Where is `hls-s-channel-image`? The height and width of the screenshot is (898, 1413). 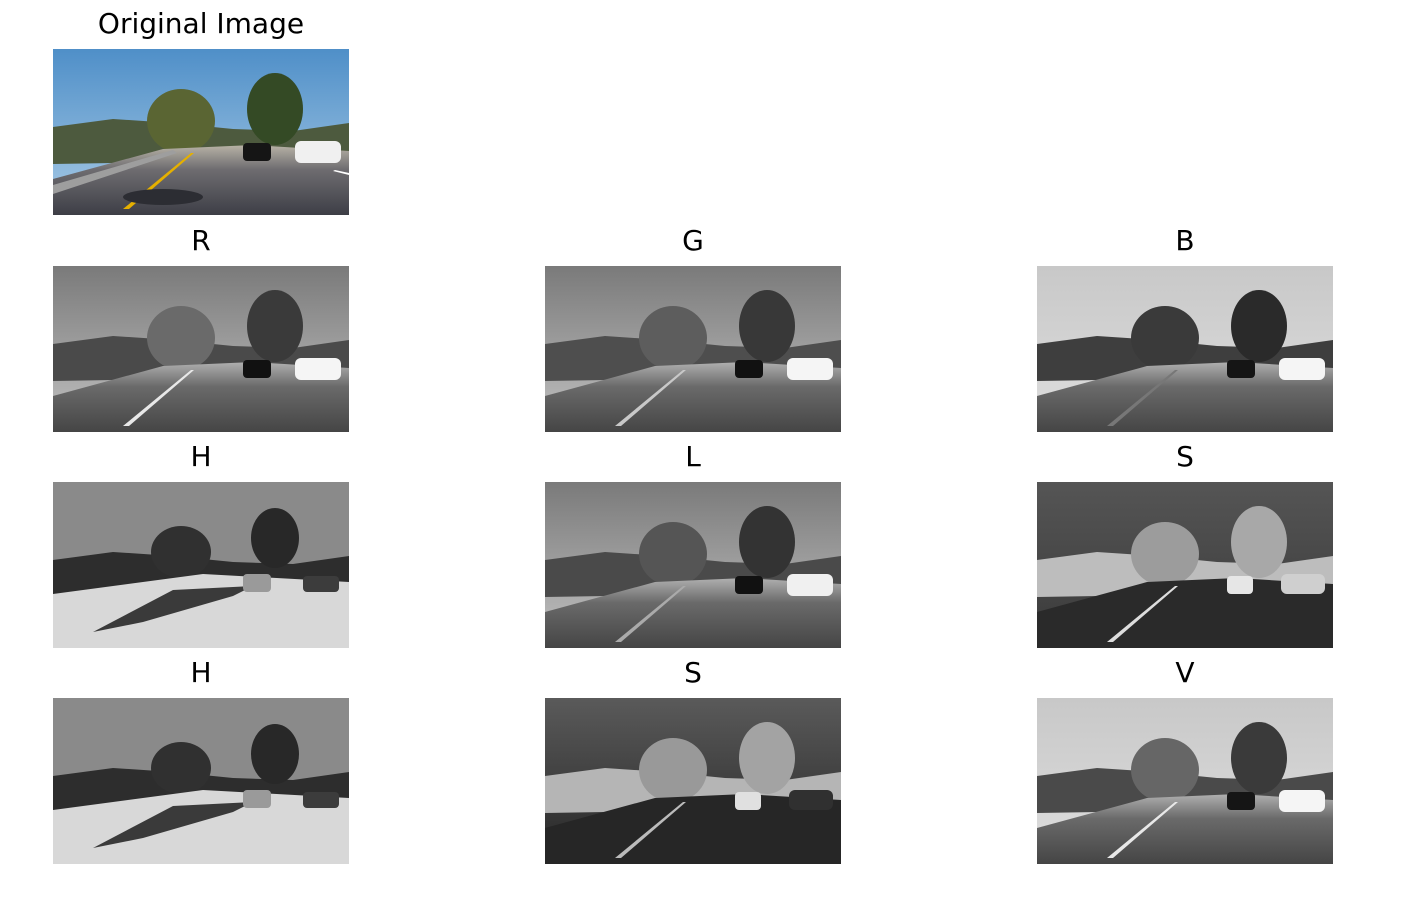 hls-s-channel-image is located at coordinates (1185, 565).